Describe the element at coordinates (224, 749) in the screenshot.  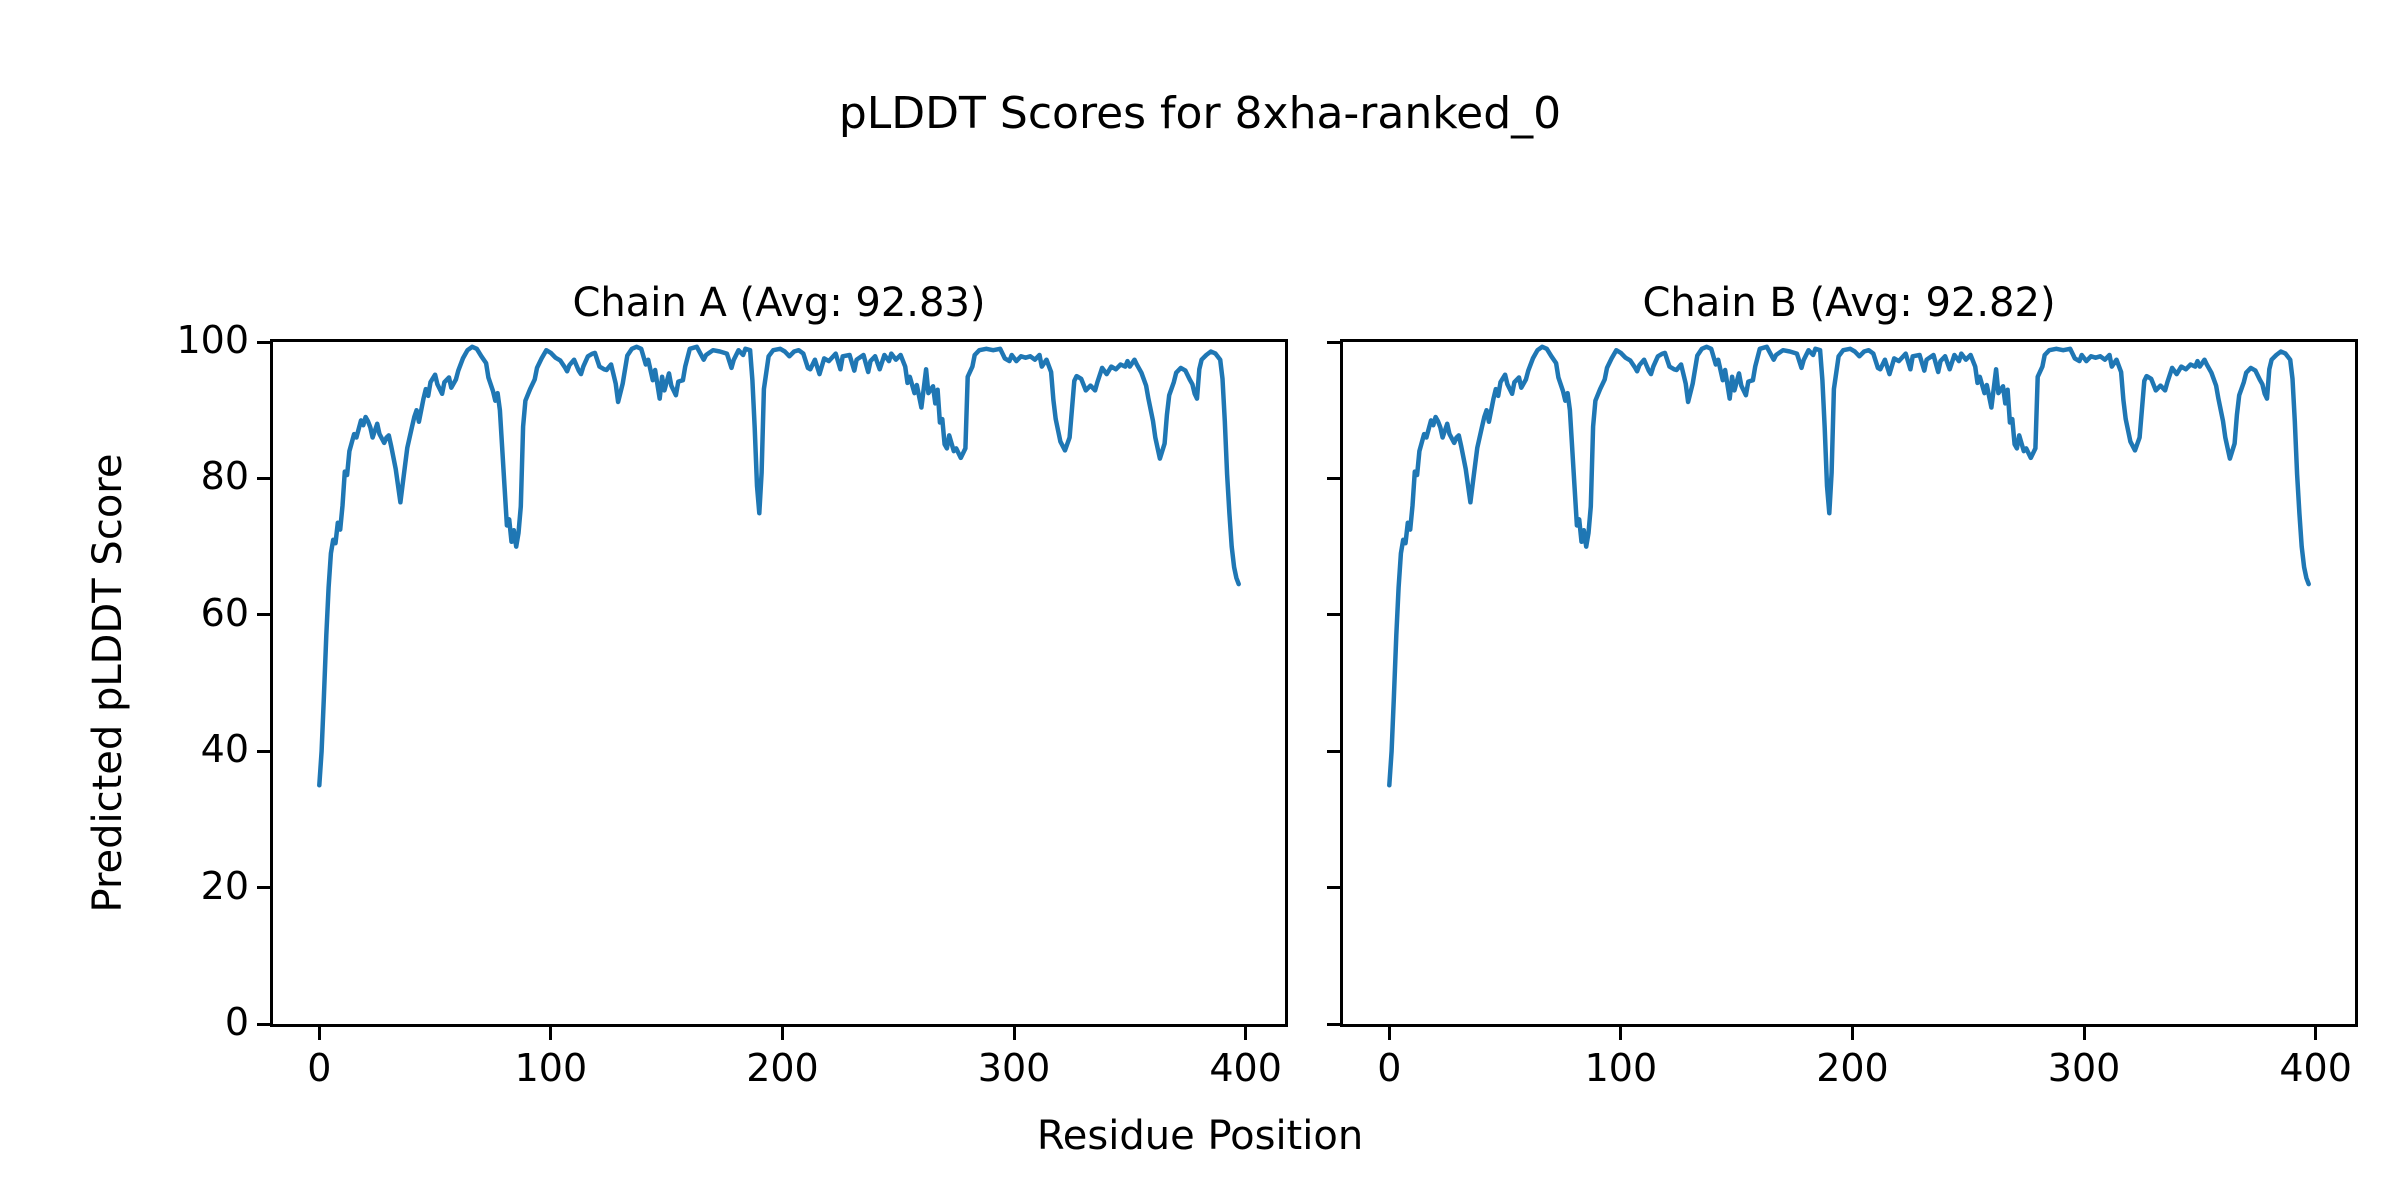
I see `y-tick-label: 40` at that location.